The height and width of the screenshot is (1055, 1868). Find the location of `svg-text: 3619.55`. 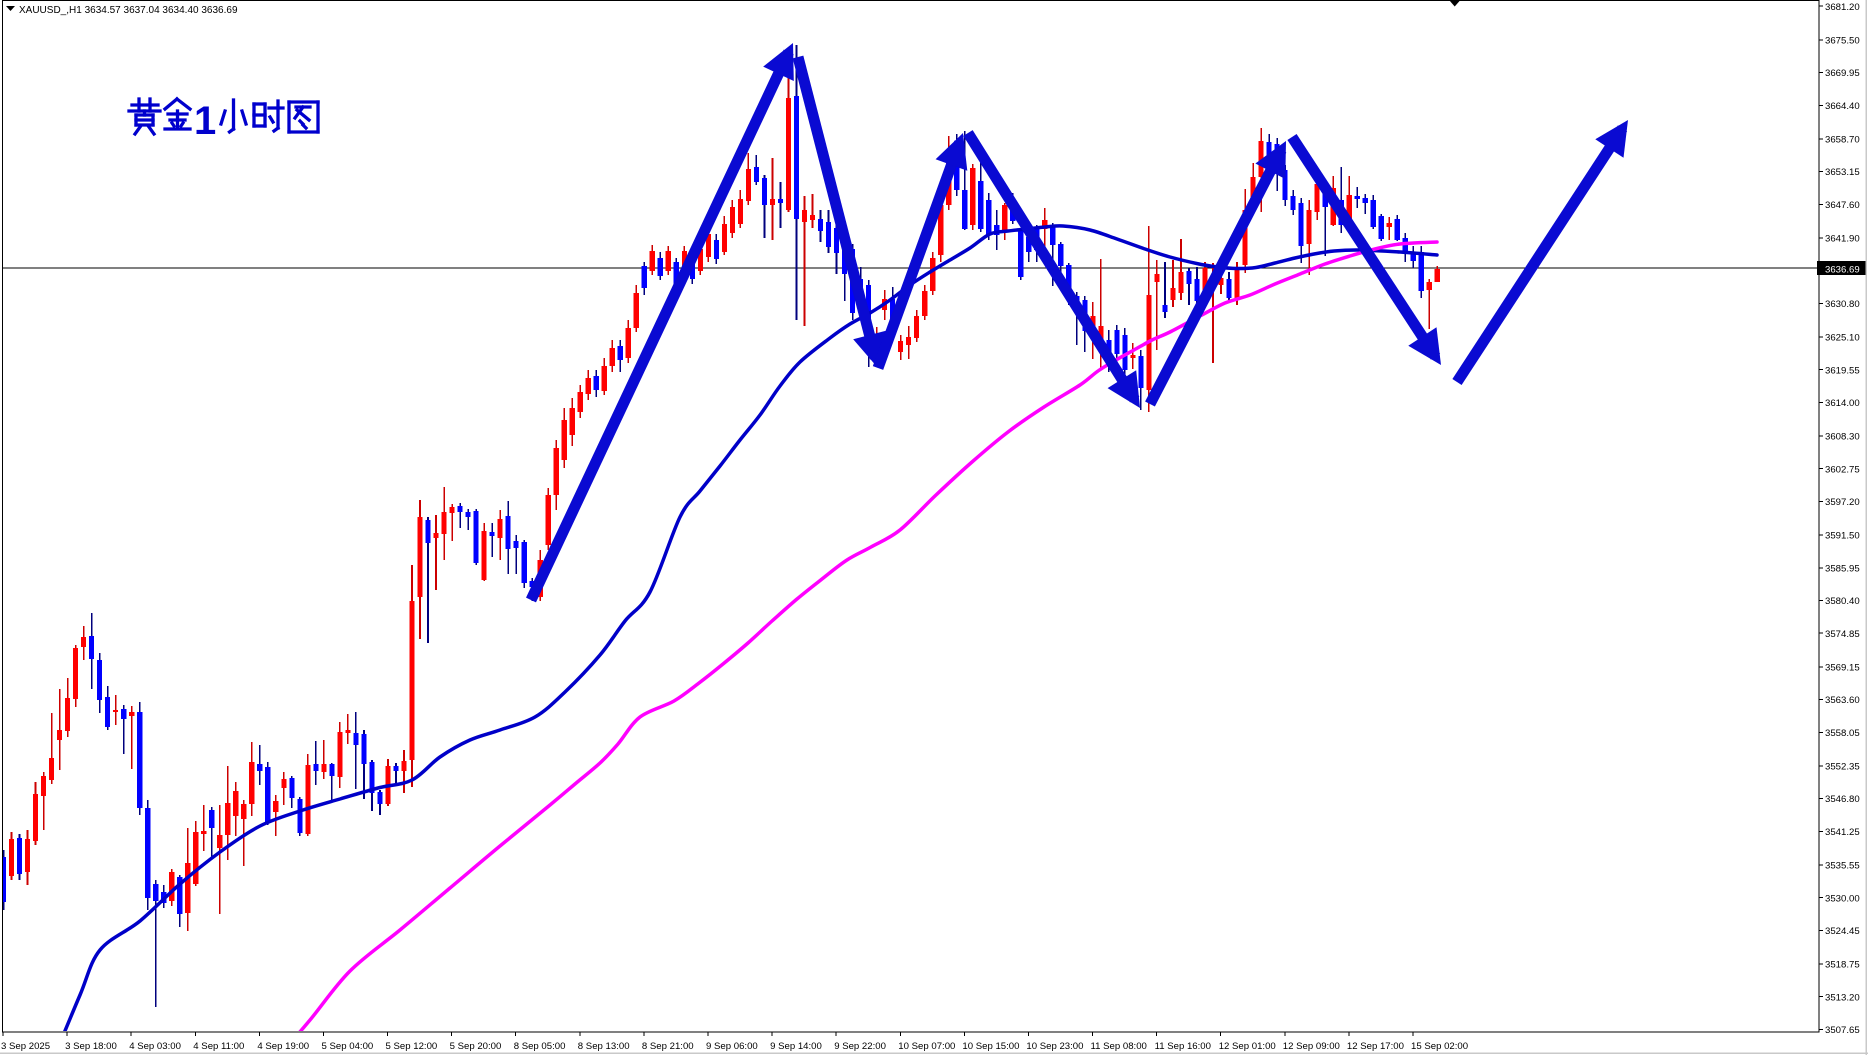

svg-text: 3619.55 is located at coordinates (1842, 370).